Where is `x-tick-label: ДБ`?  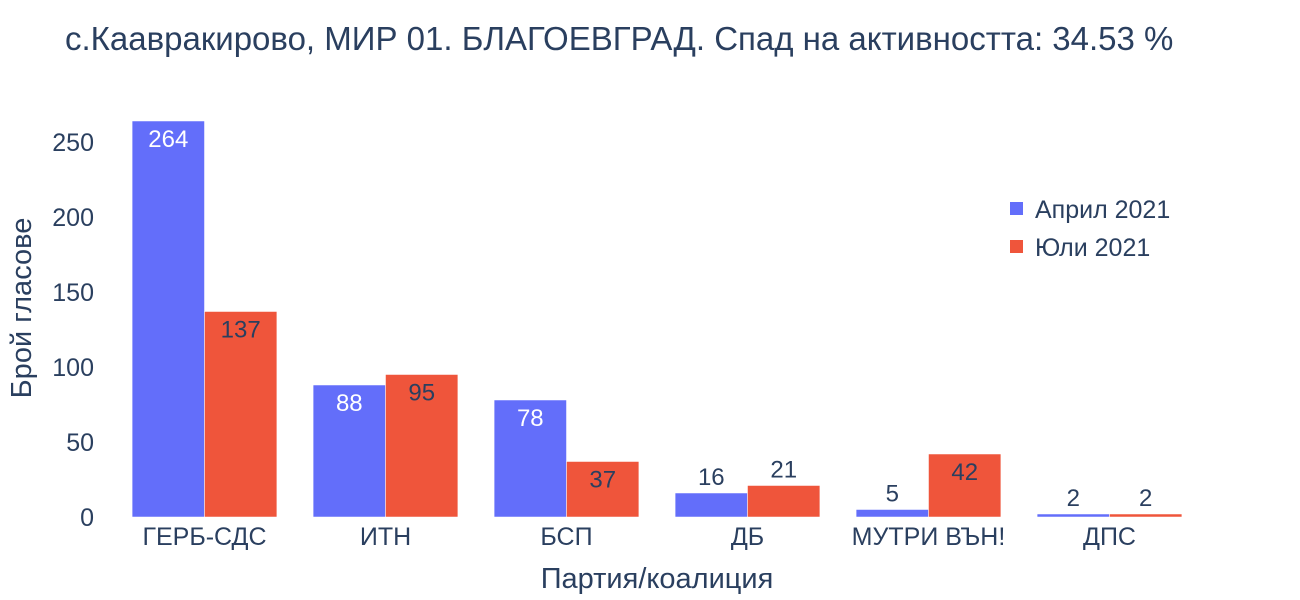
x-tick-label: ДБ is located at coordinates (747, 537).